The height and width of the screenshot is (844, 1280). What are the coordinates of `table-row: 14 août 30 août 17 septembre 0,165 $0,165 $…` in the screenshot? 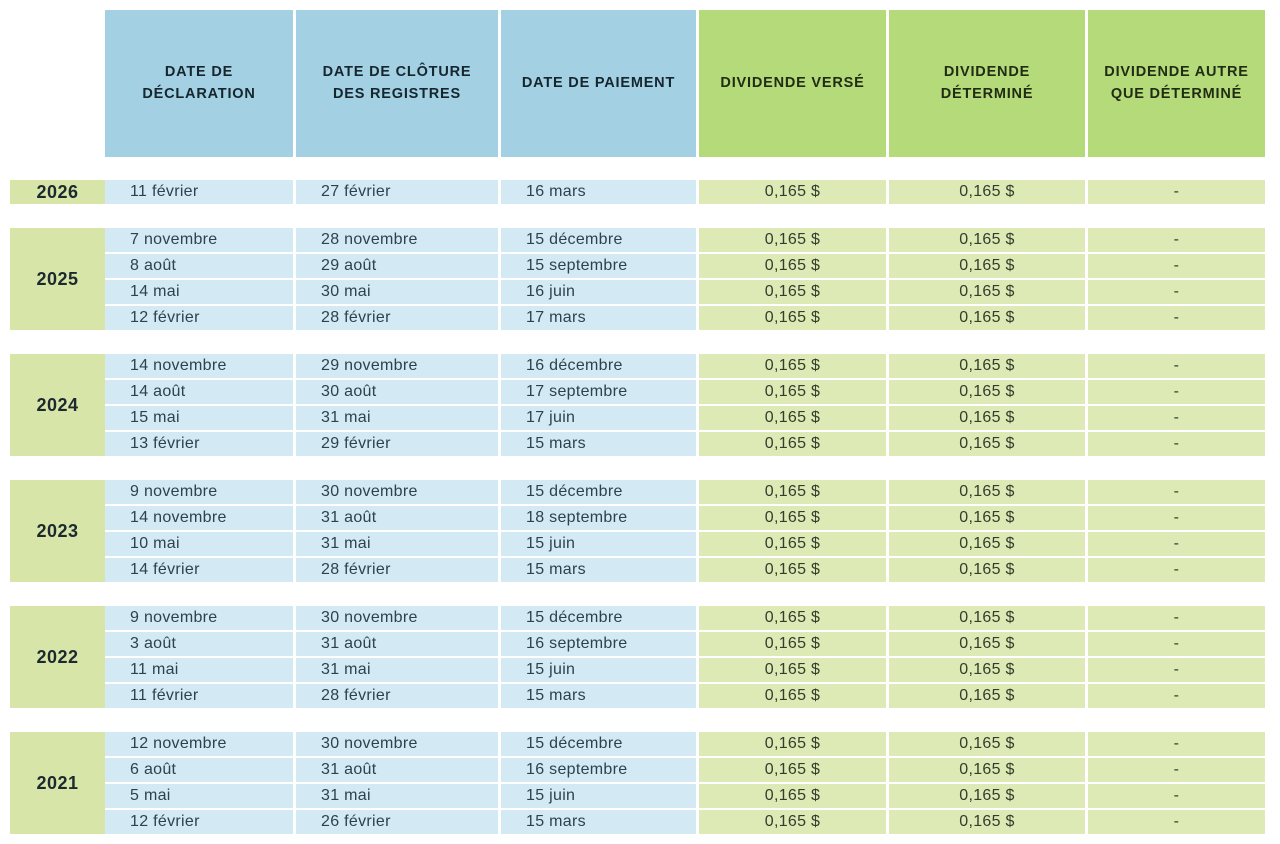 It's located at (685, 392).